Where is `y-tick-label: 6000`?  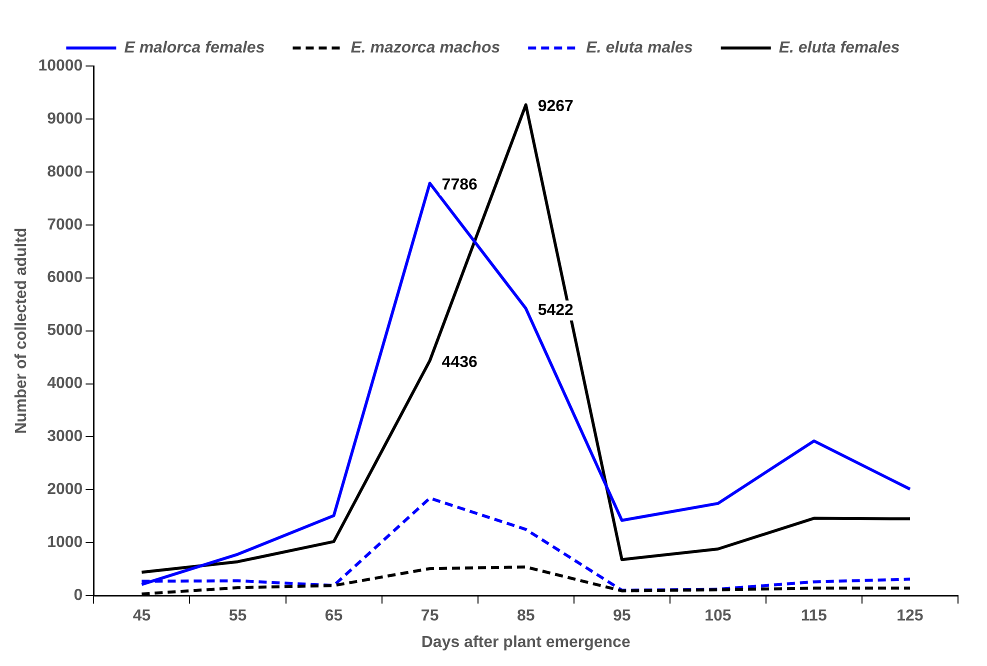
y-tick-label: 6000 is located at coordinates (65, 277).